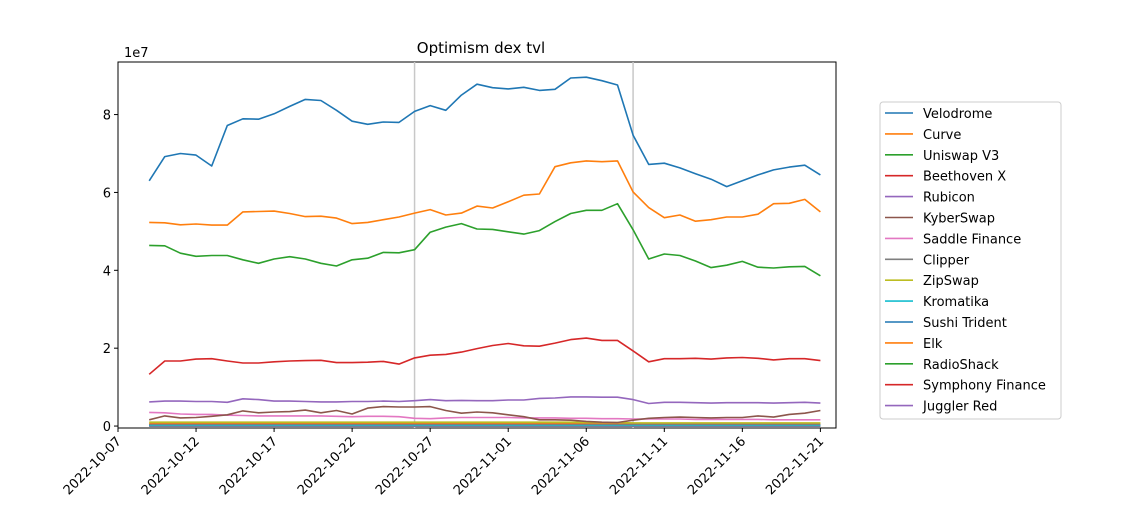  I want to click on x-tick-label: 2022-11-01, so click(483, 466).